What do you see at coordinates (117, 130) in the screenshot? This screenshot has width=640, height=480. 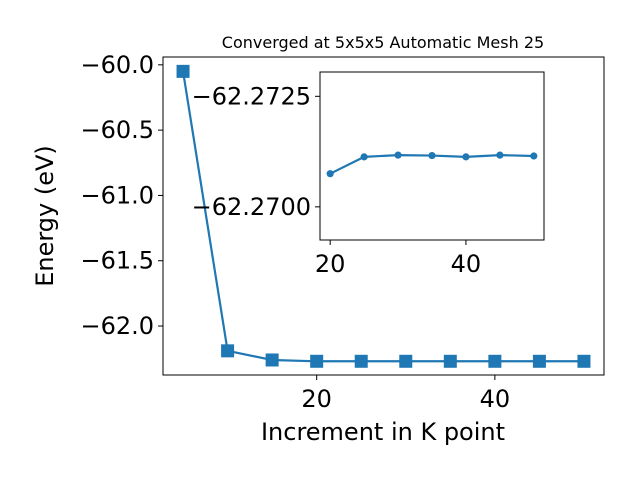 I see `main-y-tick-label: −60.5` at bounding box center [117, 130].